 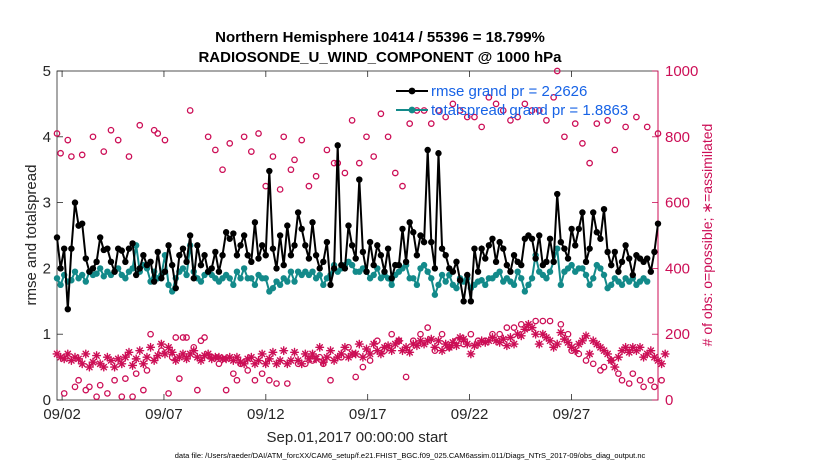 What do you see at coordinates (509, 91) in the screenshot?
I see `legend-label: rmse grand pr = 2.2626` at bounding box center [509, 91].